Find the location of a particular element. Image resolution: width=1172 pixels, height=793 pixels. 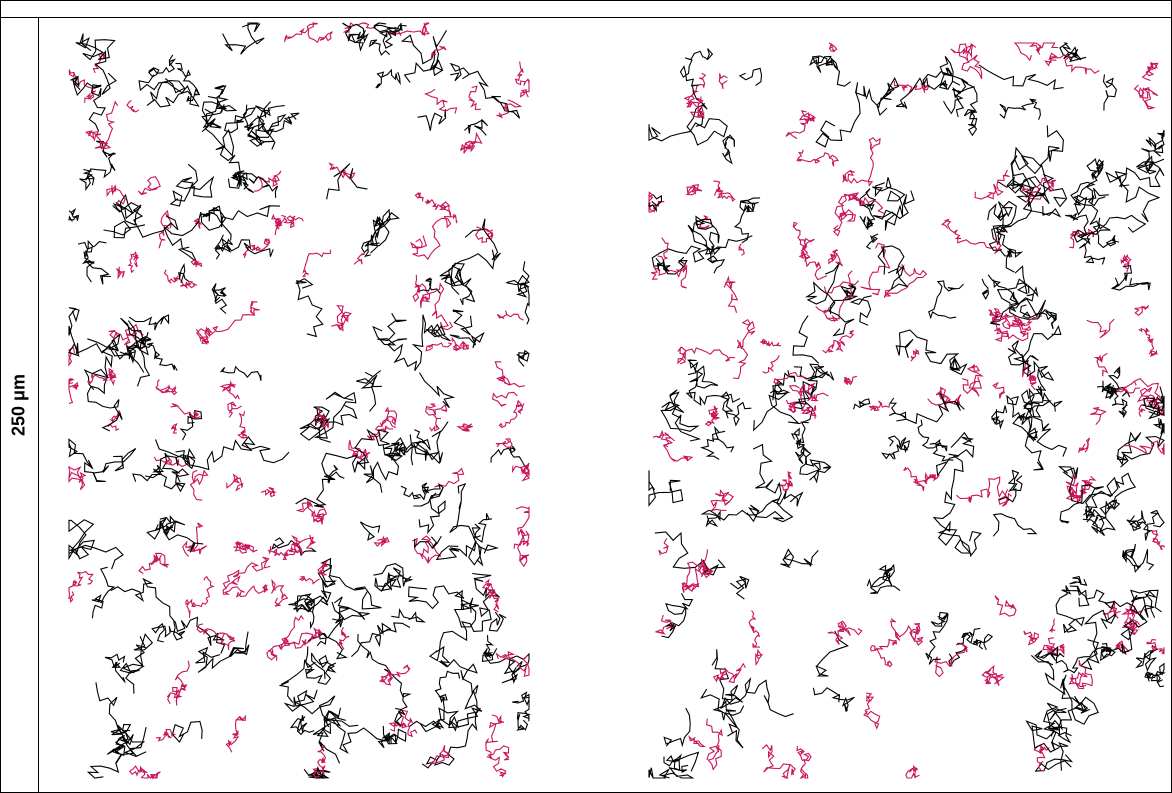

header-row is located at coordinates (586, 9).